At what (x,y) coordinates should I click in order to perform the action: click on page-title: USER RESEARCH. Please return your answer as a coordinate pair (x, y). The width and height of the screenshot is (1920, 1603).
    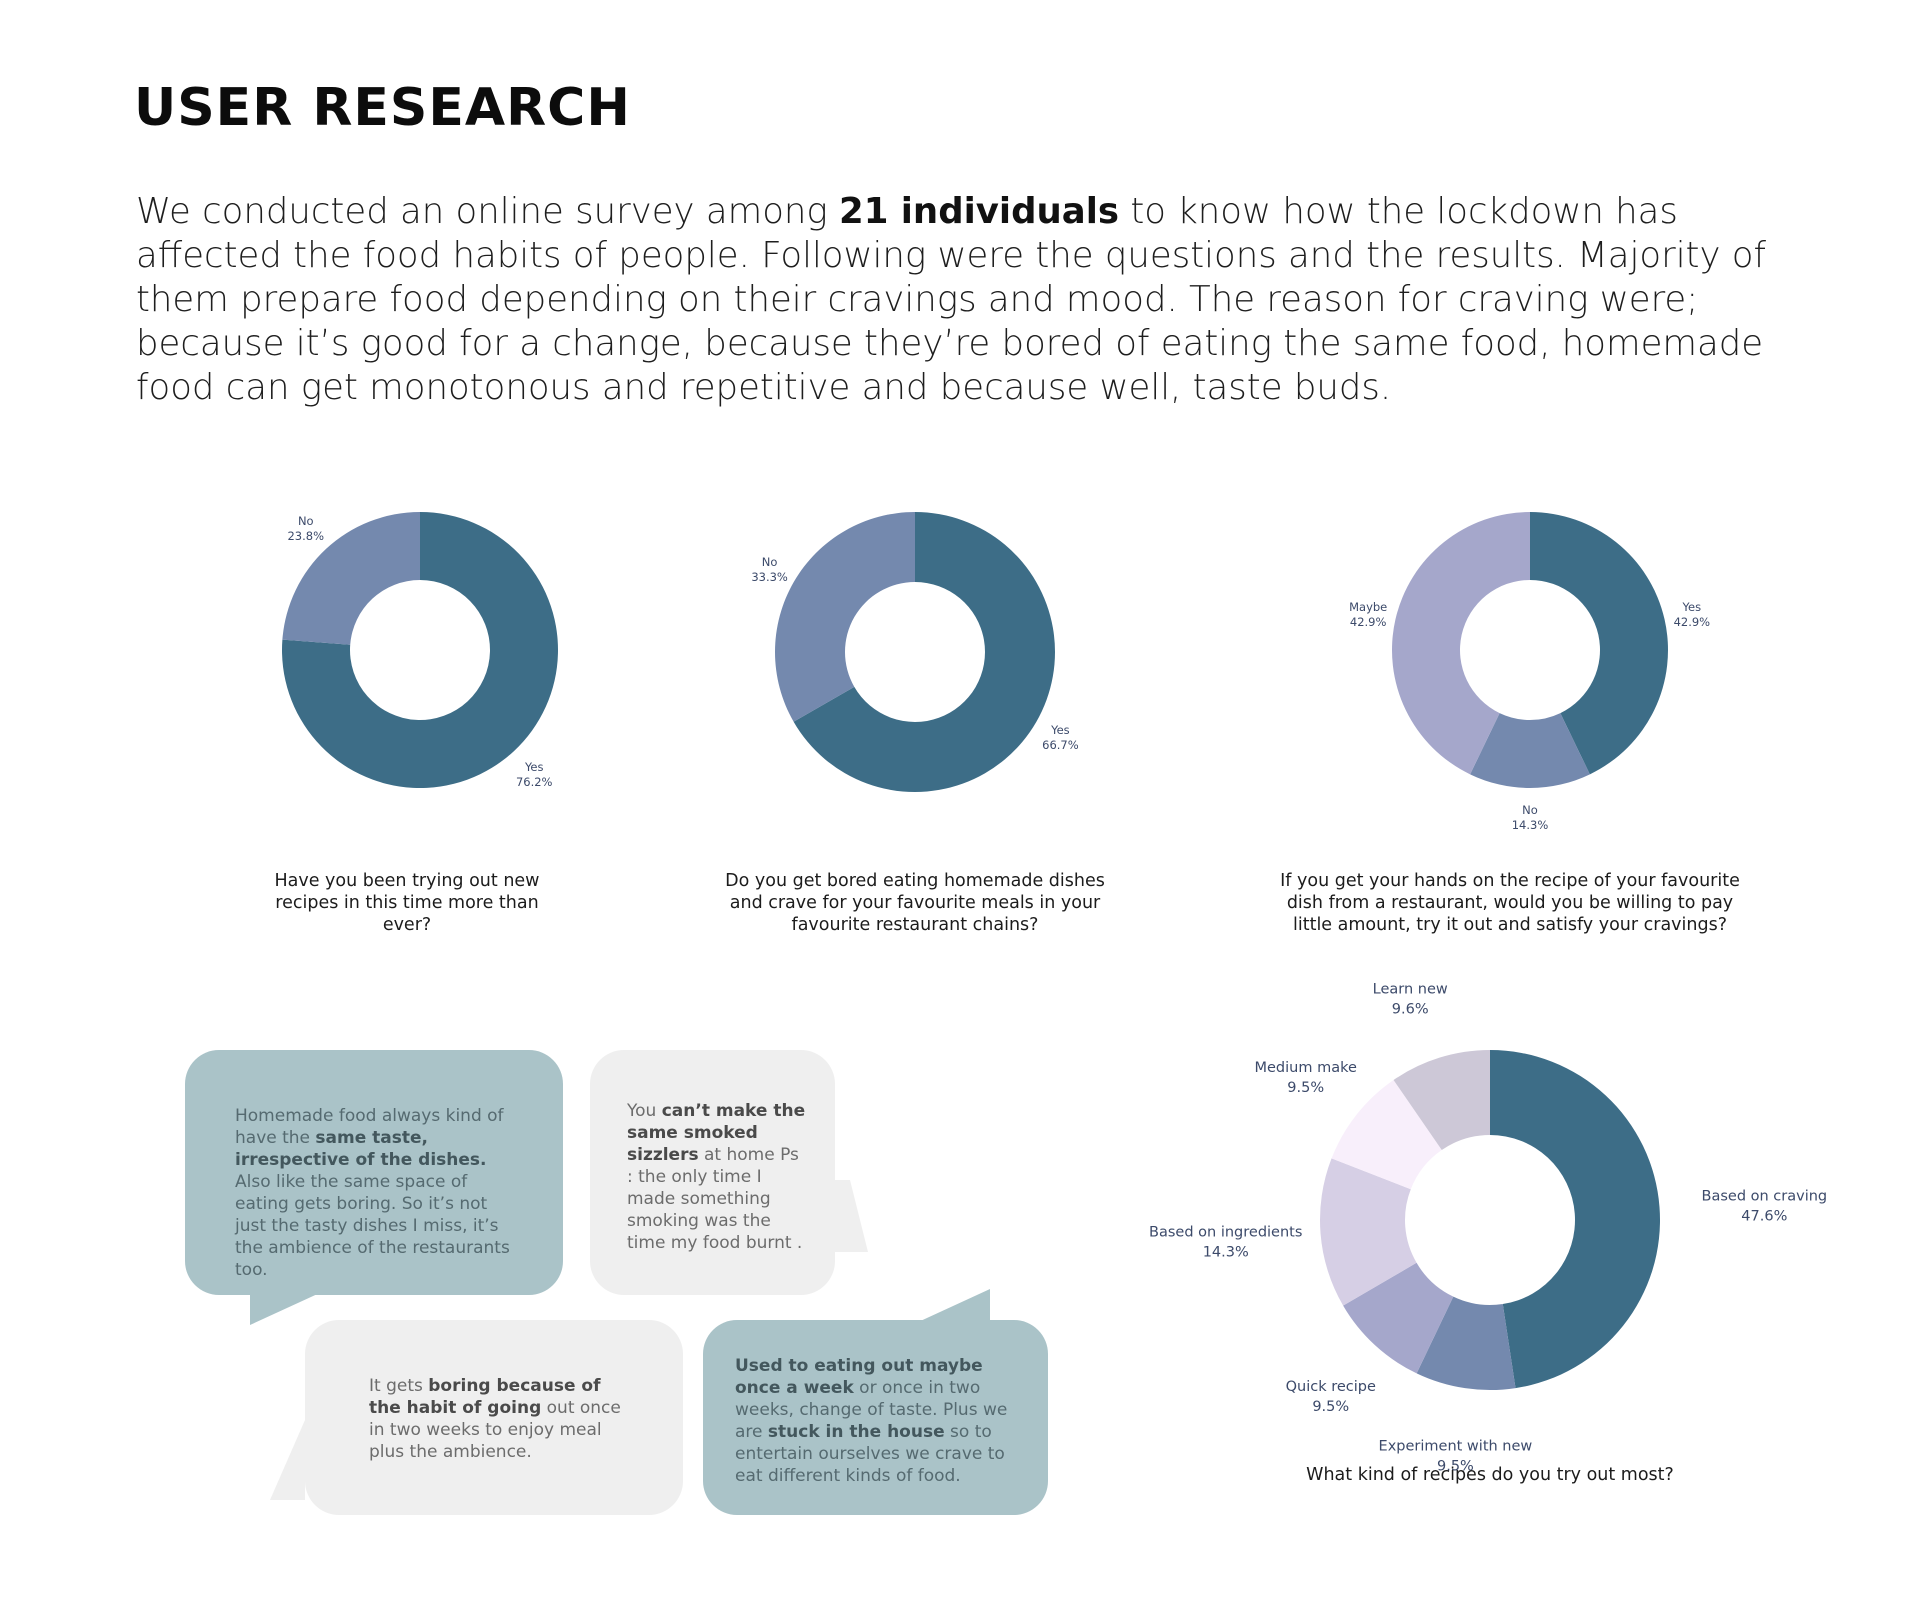
    Looking at the image, I should click on (382, 108).